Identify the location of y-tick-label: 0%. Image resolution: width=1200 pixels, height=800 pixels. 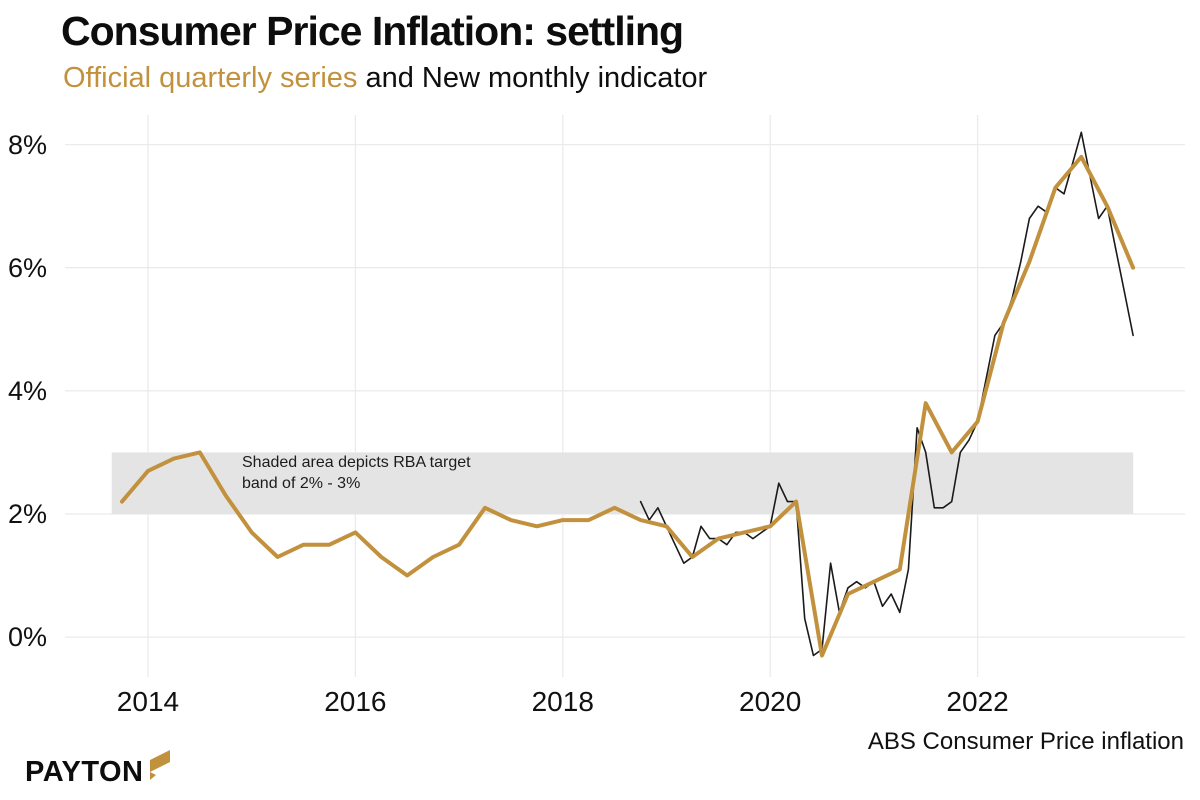
(28, 637).